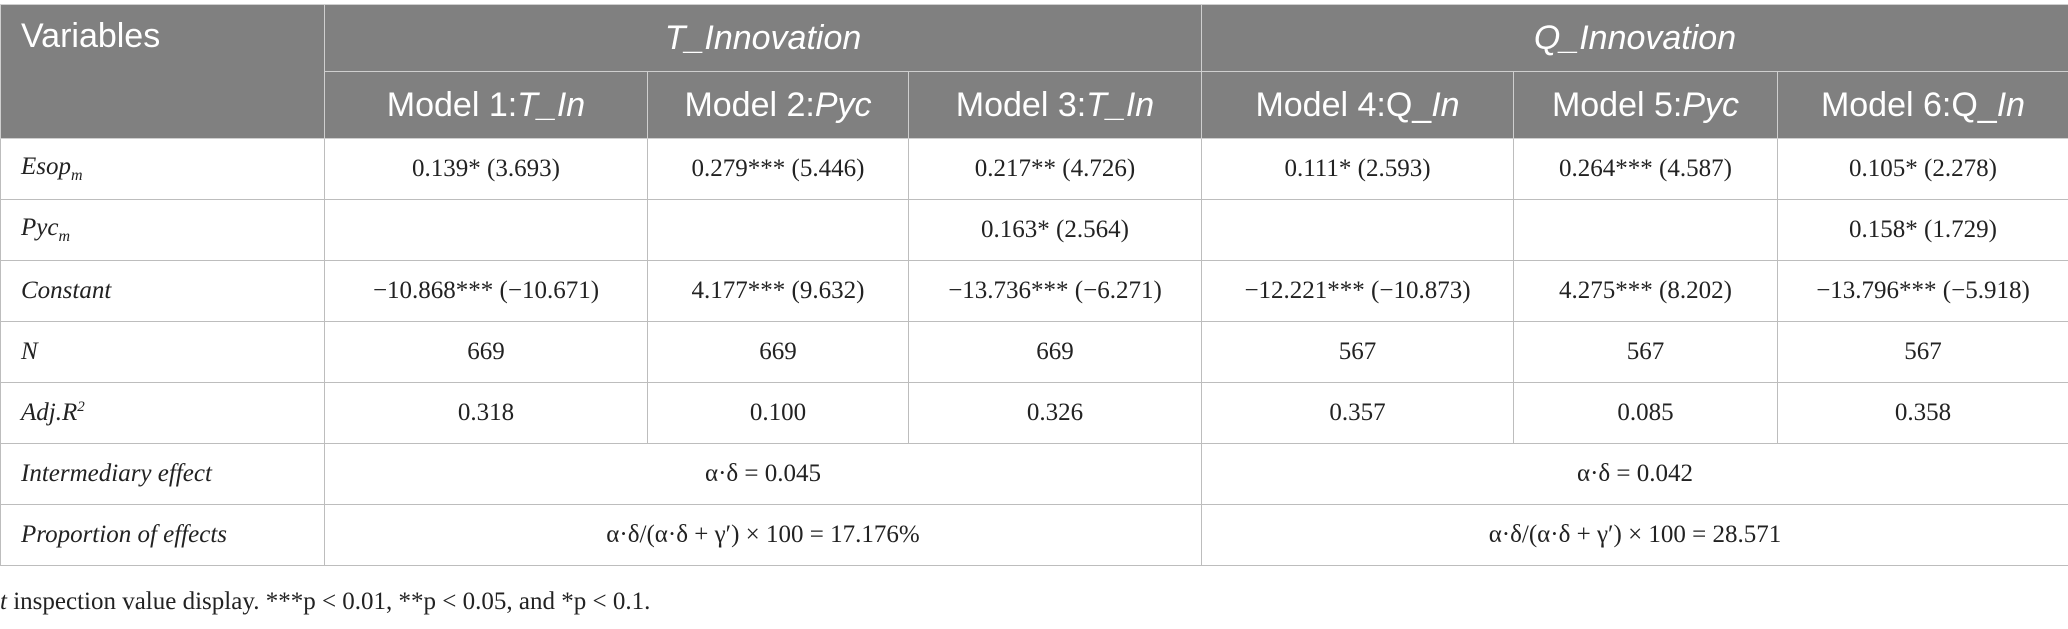 This screenshot has width=2068, height=629. I want to click on proportion-effects-q: α·δ/(α·δ + γ′) × 100 = 28.571, so click(1634, 535).